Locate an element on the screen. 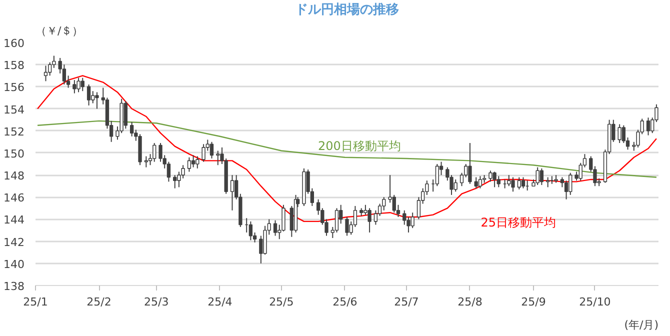  x-tick-label: 25/8 is located at coordinates (470, 302).